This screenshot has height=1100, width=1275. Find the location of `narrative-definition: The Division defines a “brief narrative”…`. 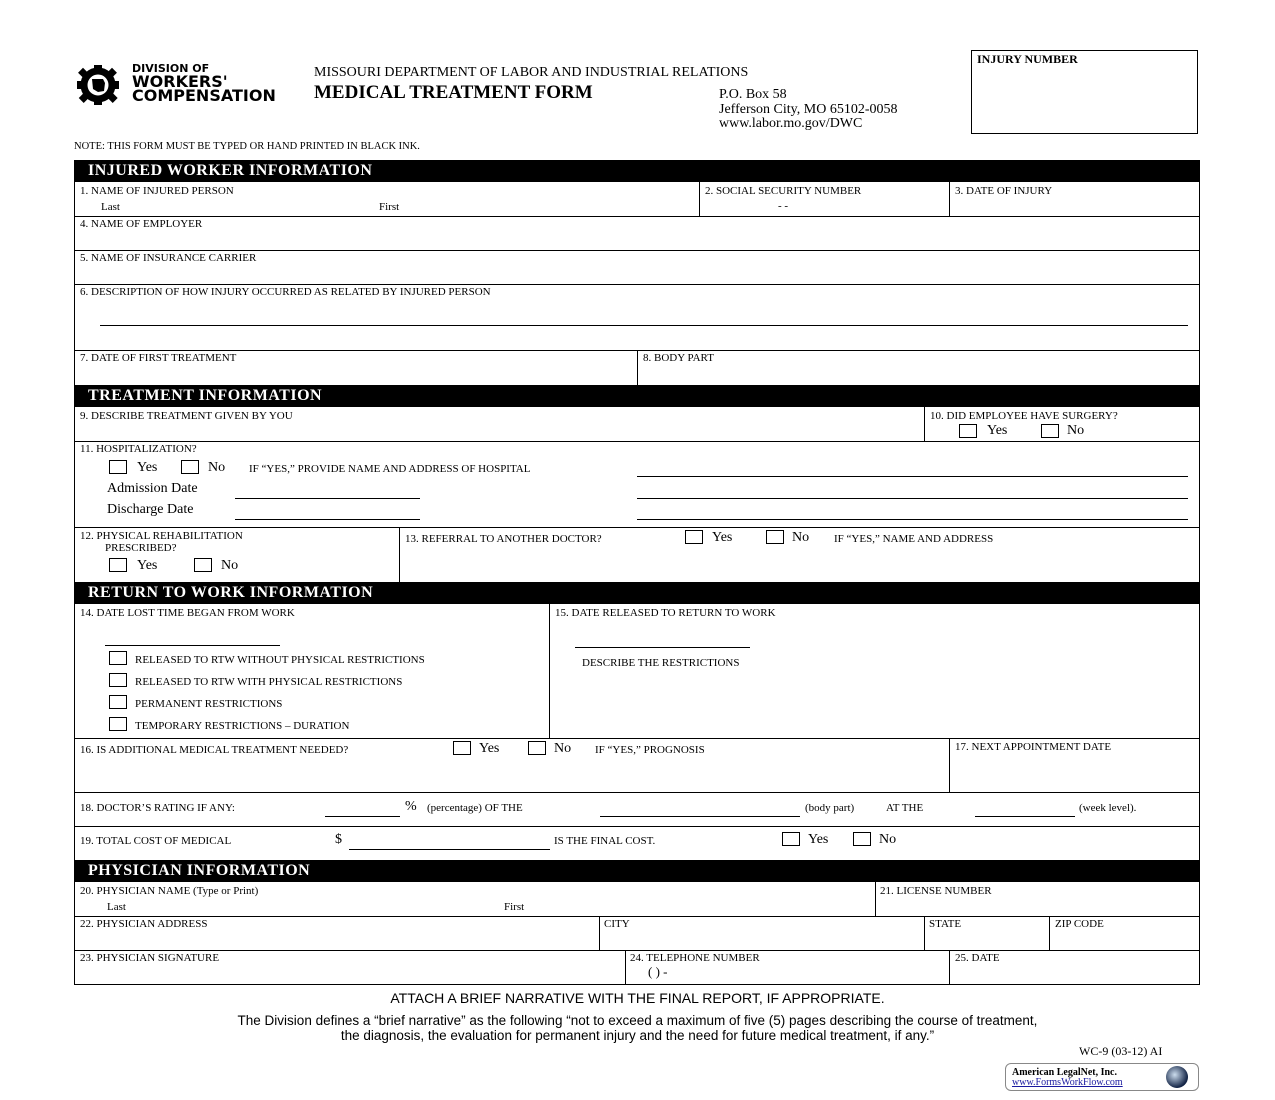

narrative-definition: The Division defines a “brief narrative”… is located at coordinates (637, 1020).